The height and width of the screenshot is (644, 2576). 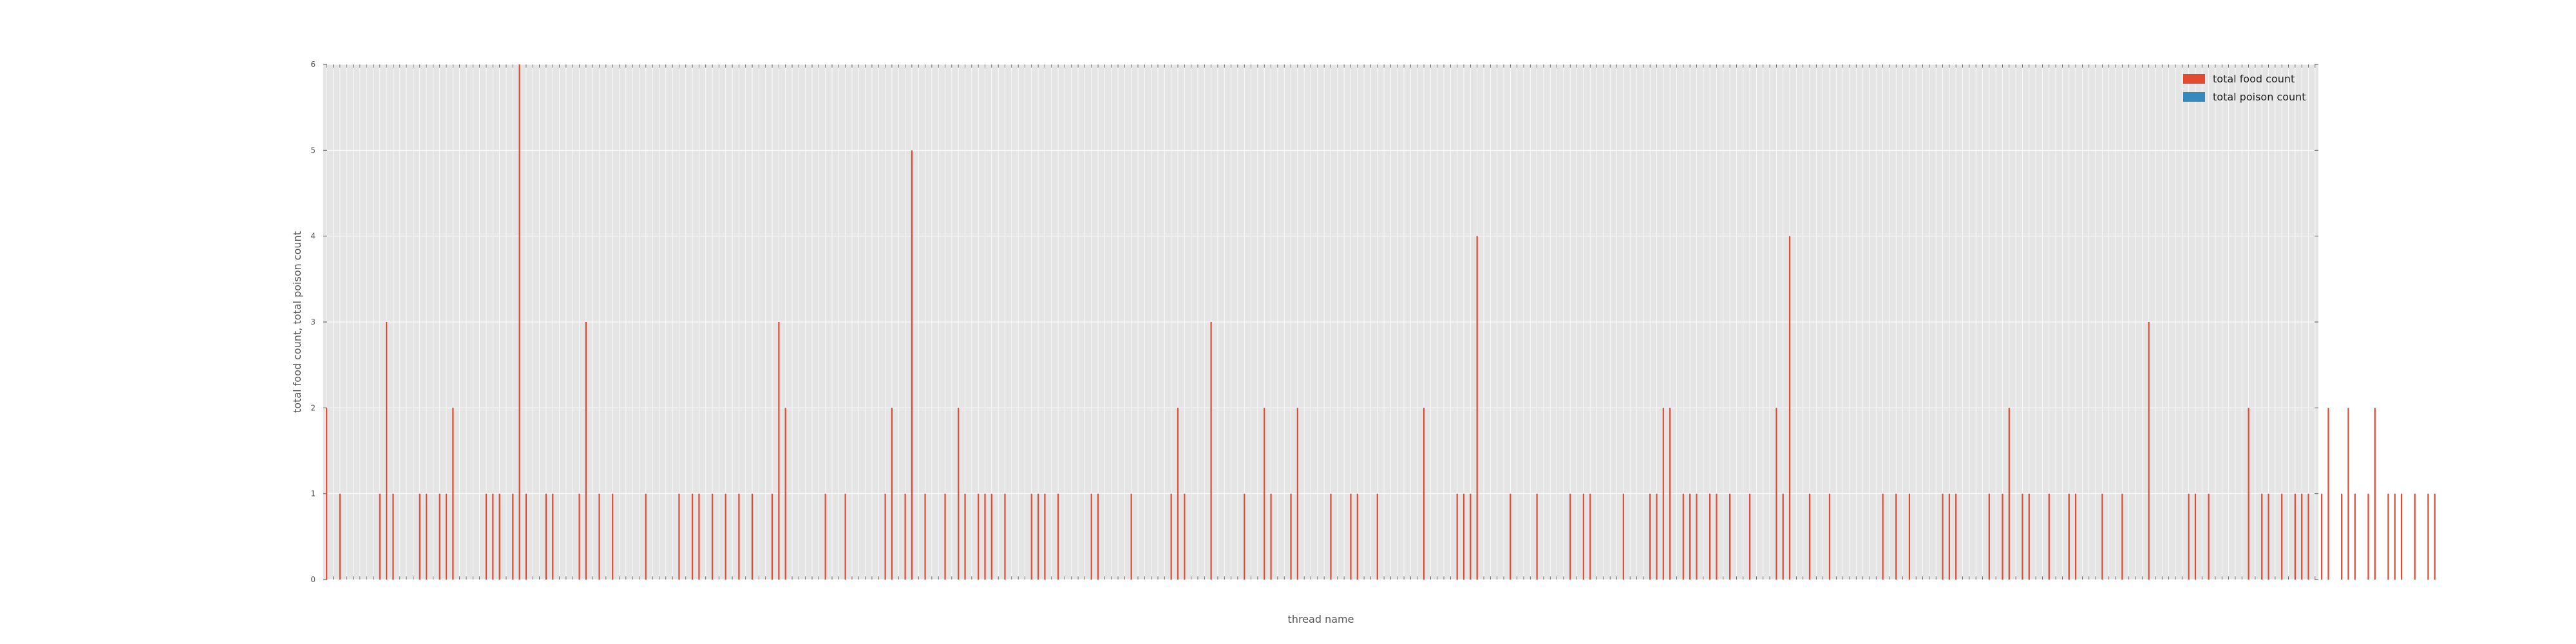 What do you see at coordinates (297, 322) in the screenshot?
I see `y-axis-title: total food count, total poison count` at bounding box center [297, 322].